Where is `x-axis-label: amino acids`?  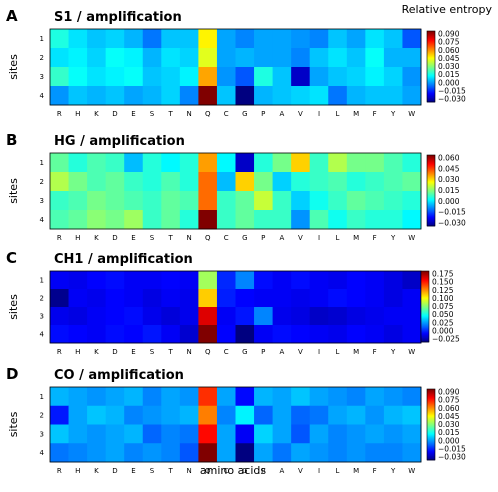 x-axis-label: amino acids is located at coordinates (233, 470).